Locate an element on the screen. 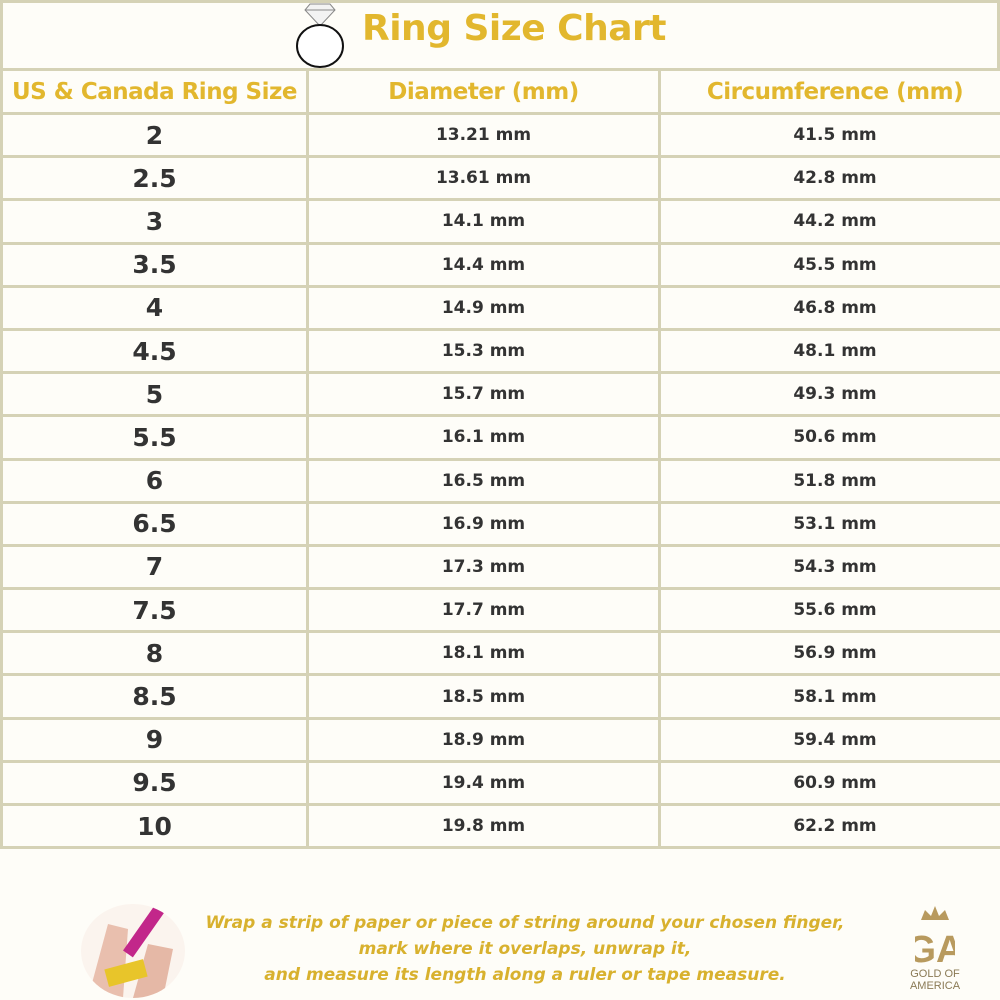  ring-size-cell: 2 is located at coordinates (154, 135).